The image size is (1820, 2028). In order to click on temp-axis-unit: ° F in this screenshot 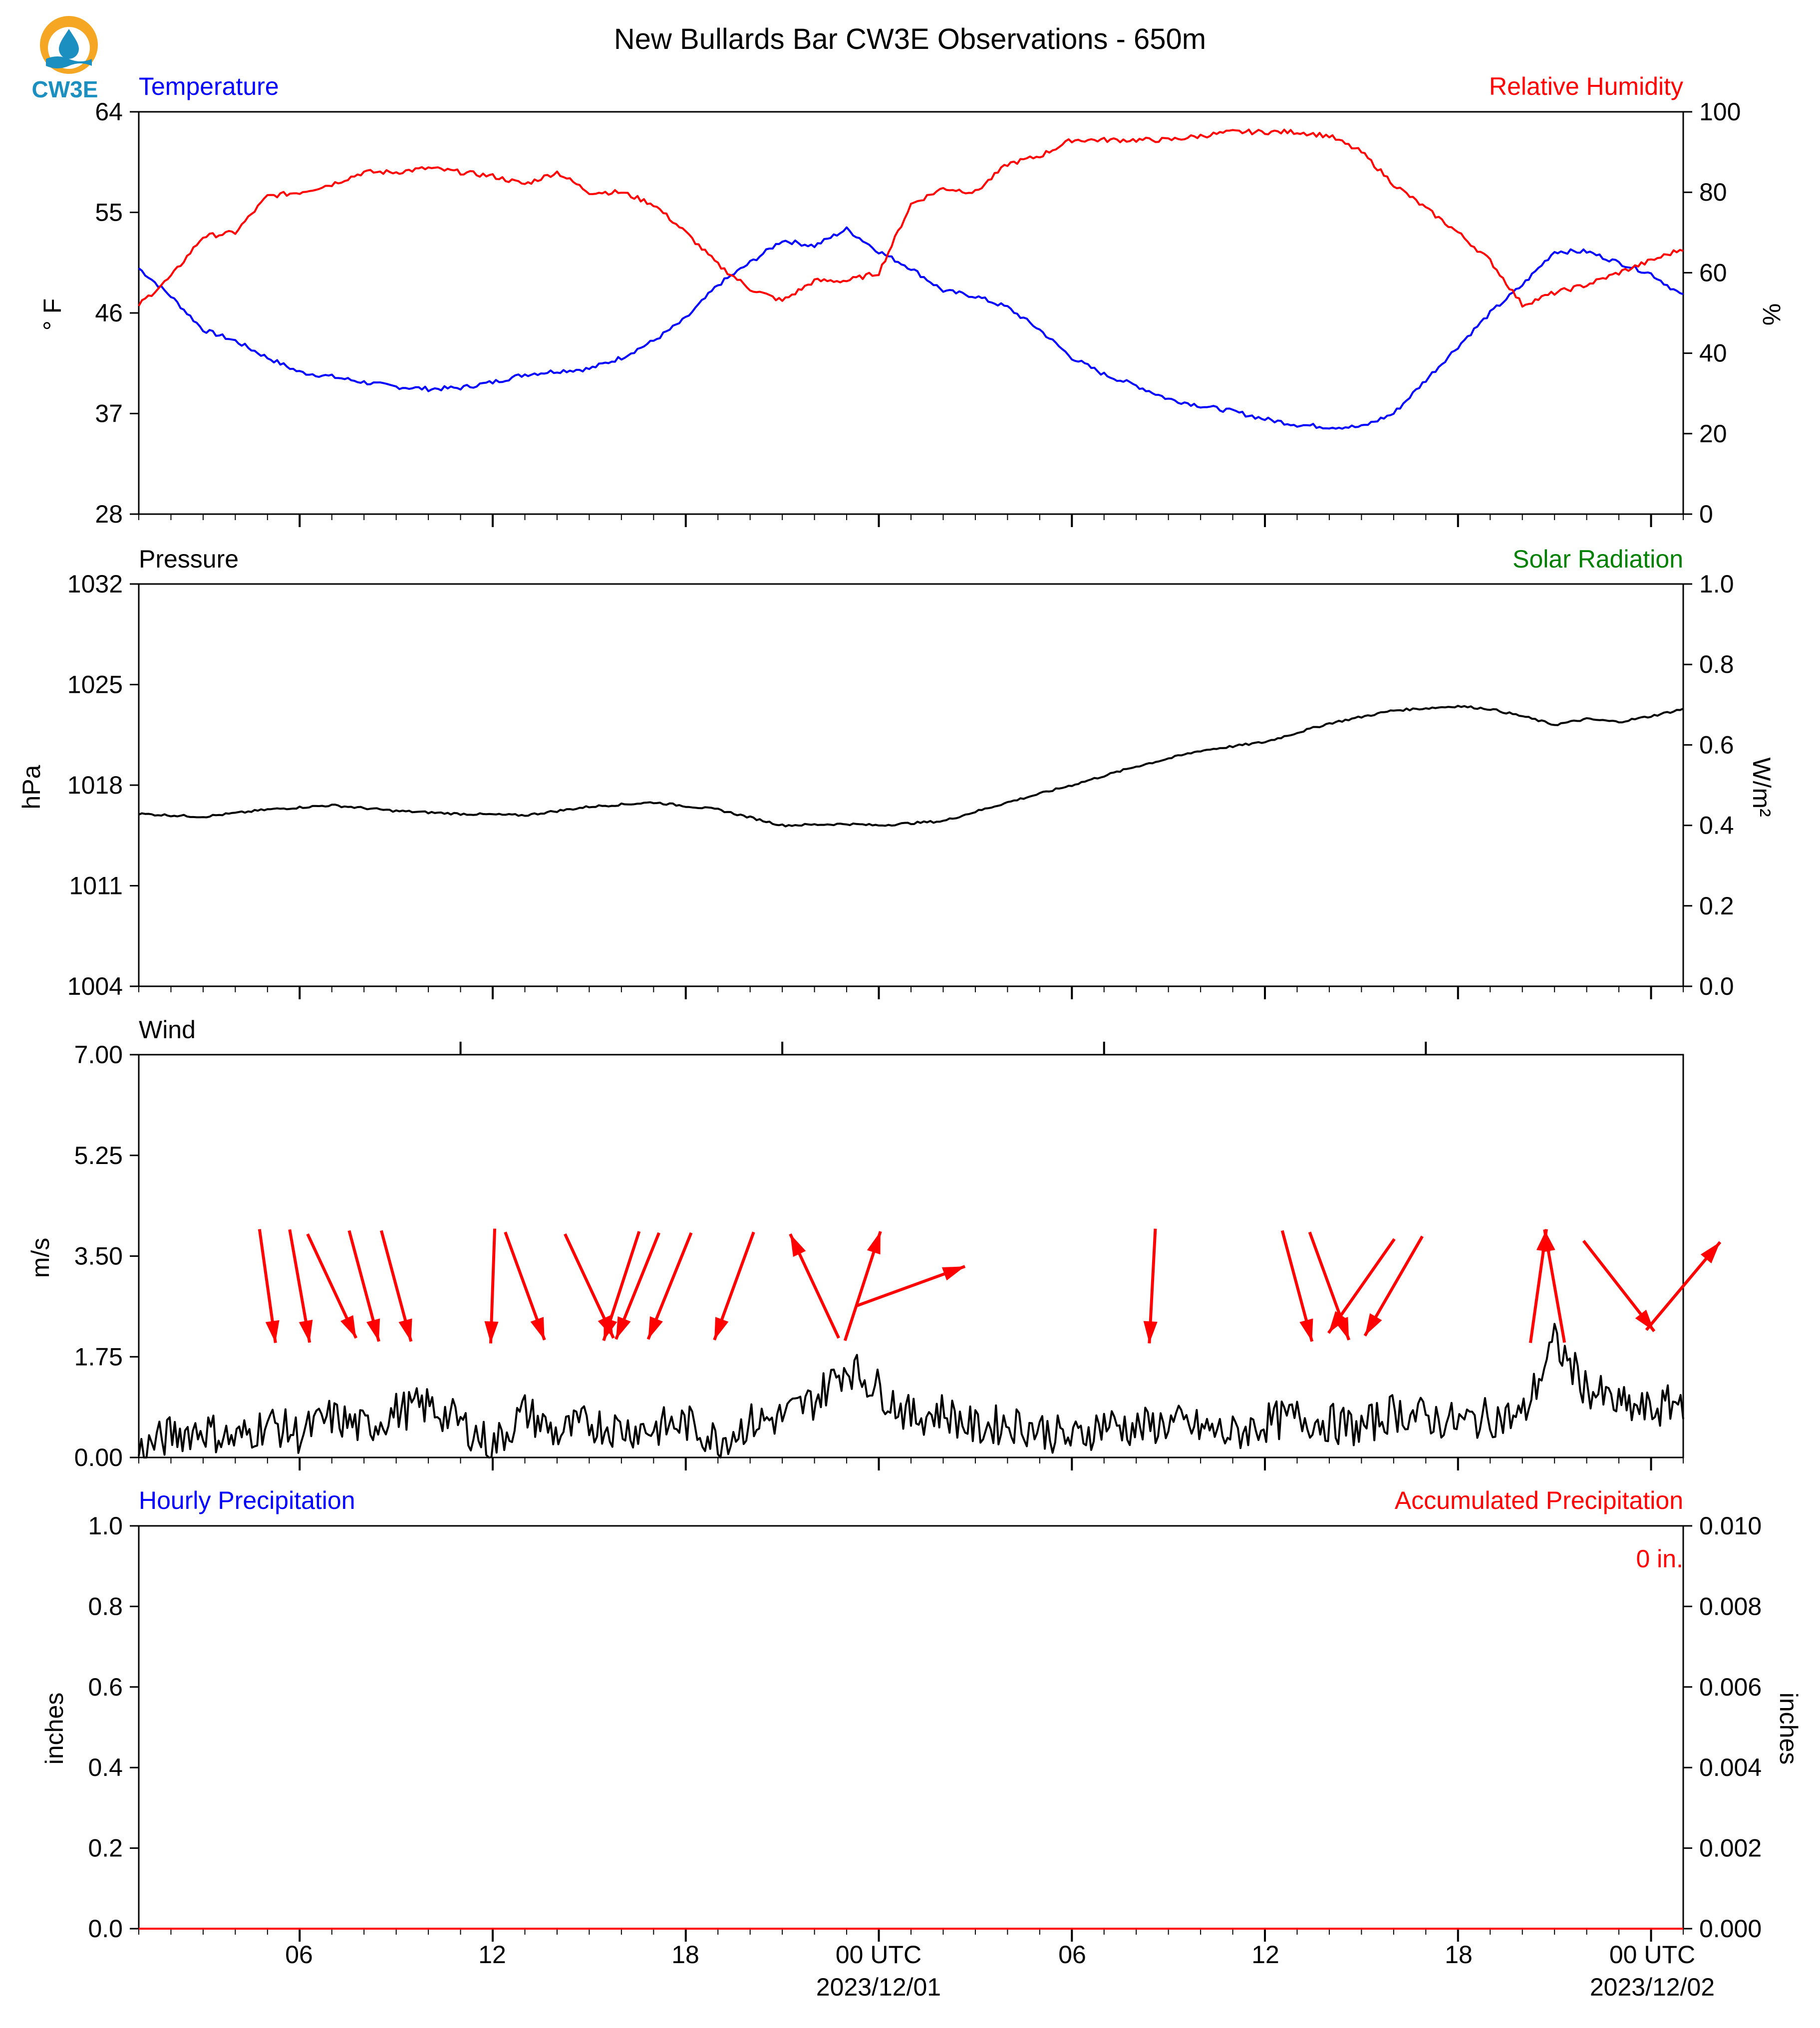, I will do `click(52, 314)`.